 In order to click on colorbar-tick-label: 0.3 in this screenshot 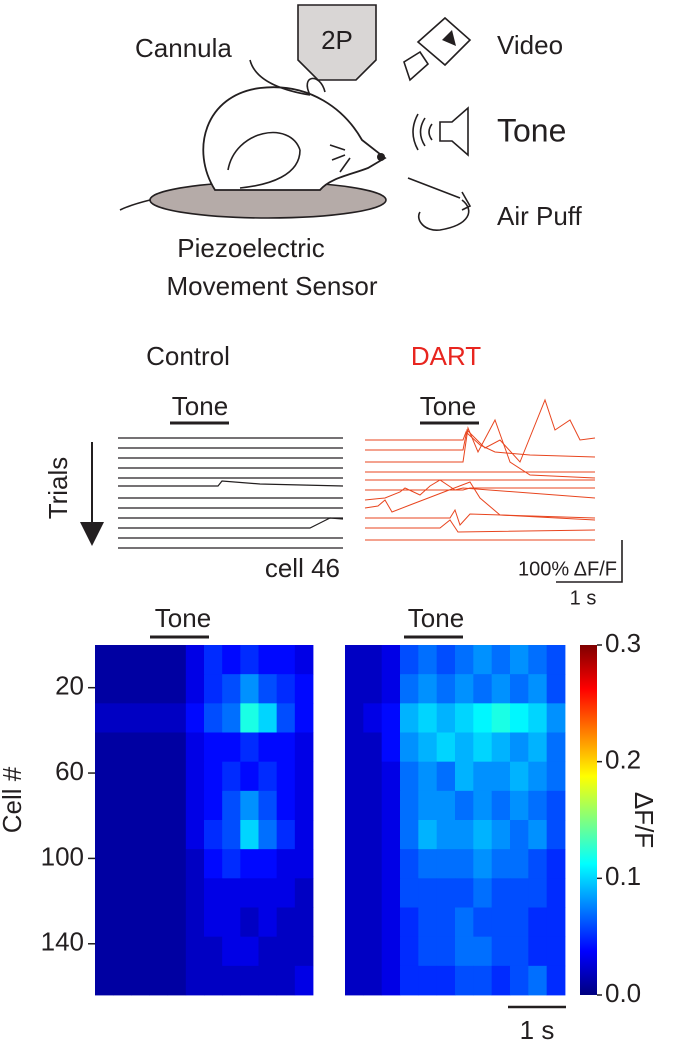, I will do `click(623, 643)`.